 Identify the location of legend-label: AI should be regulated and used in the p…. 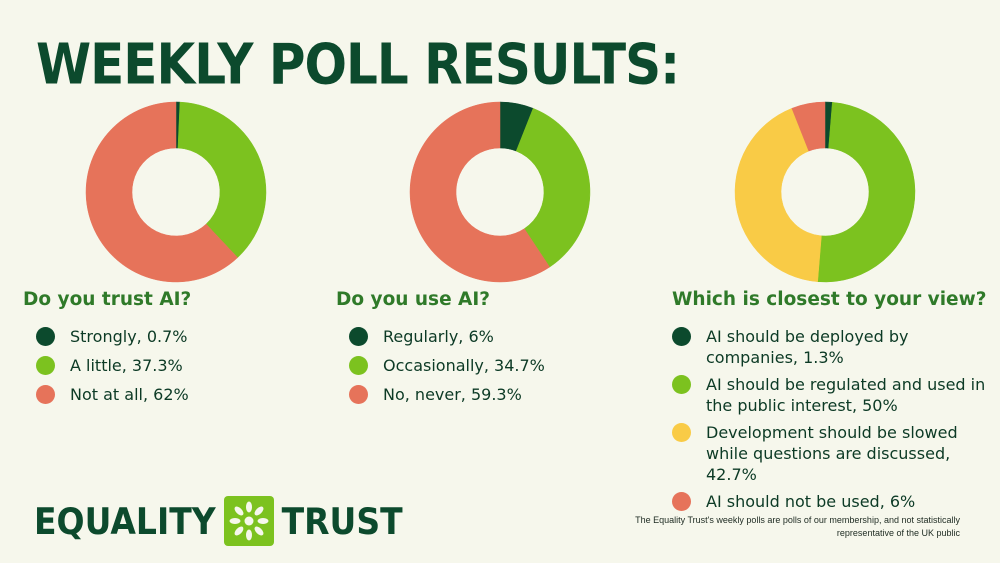
(846, 395).